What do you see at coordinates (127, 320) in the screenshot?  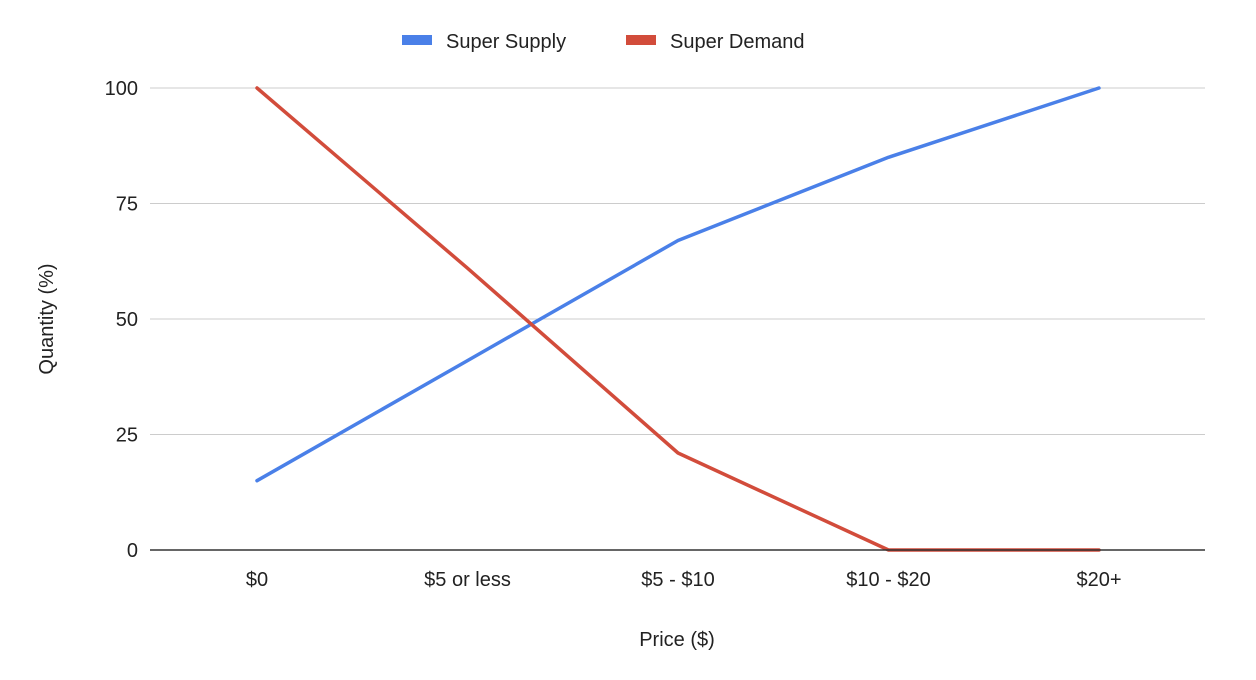 I see `y-tick-label: 50` at bounding box center [127, 320].